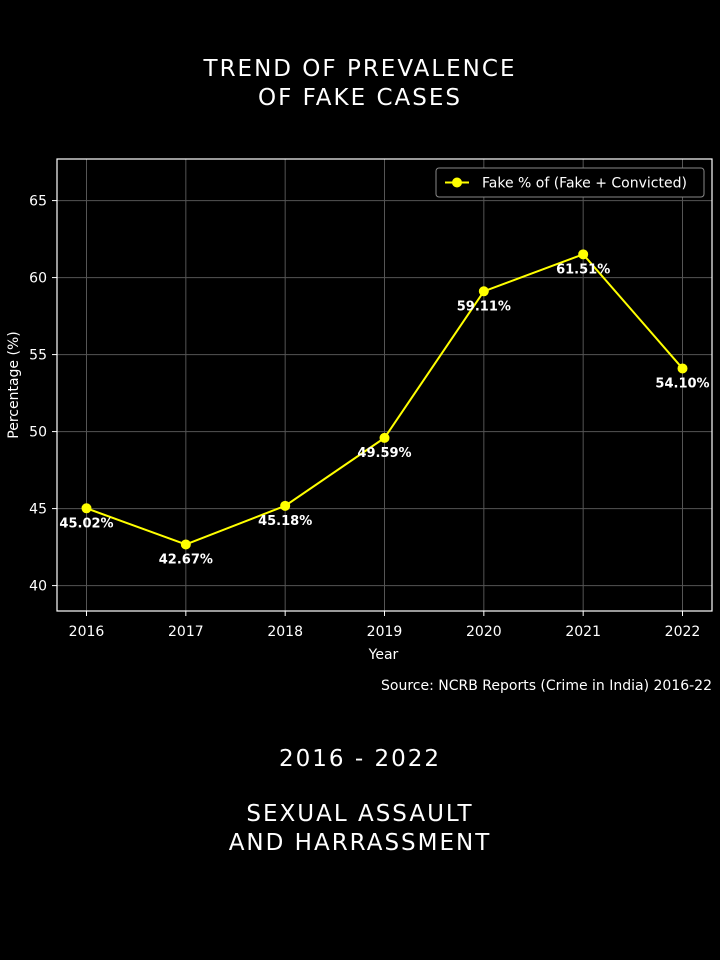  I want to click on data-label: 45.02%, so click(86, 523).